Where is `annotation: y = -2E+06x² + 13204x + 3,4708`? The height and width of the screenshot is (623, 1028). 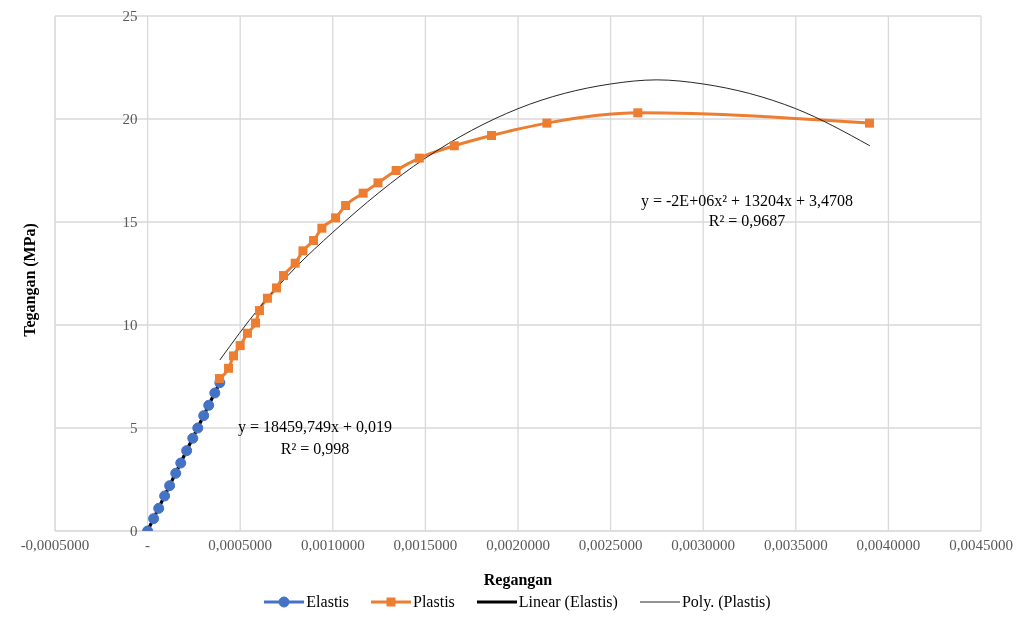 annotation: y = -2E+06x² + 13204x + 3,4708 is located at coordinates (747, 201).